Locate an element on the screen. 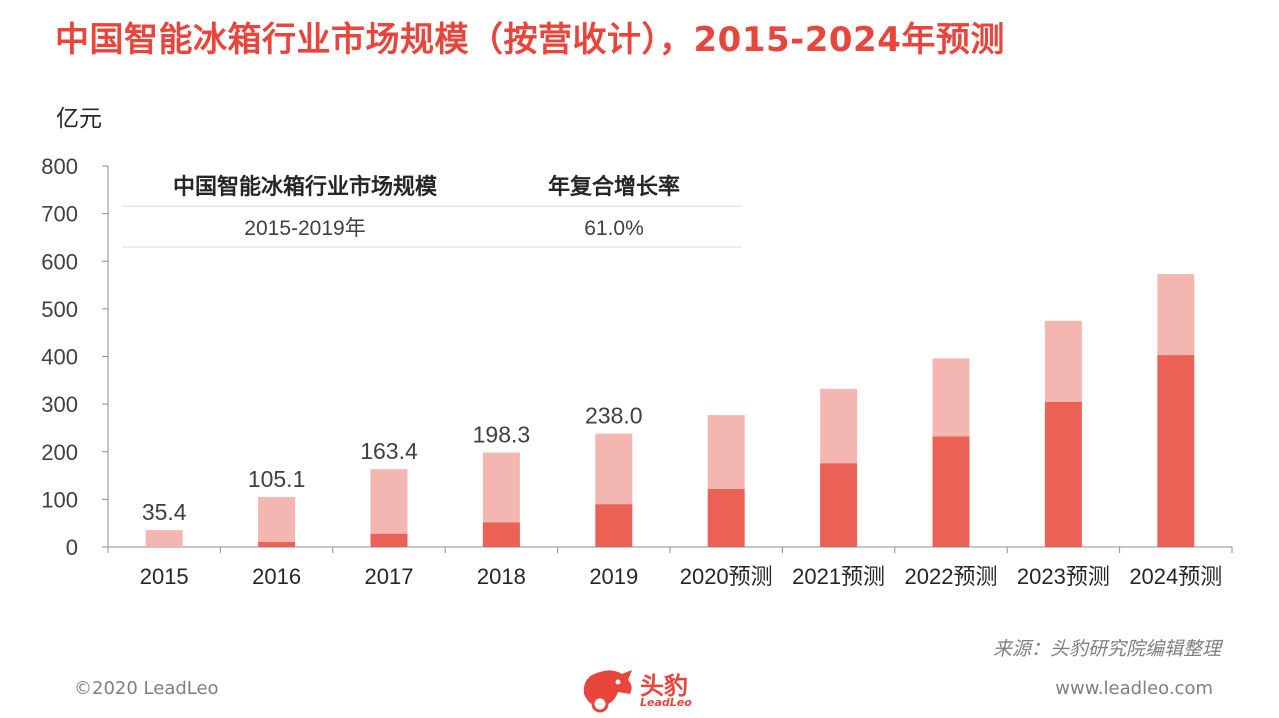  y-tick-label: 700 is located at coordinates (59, 214).